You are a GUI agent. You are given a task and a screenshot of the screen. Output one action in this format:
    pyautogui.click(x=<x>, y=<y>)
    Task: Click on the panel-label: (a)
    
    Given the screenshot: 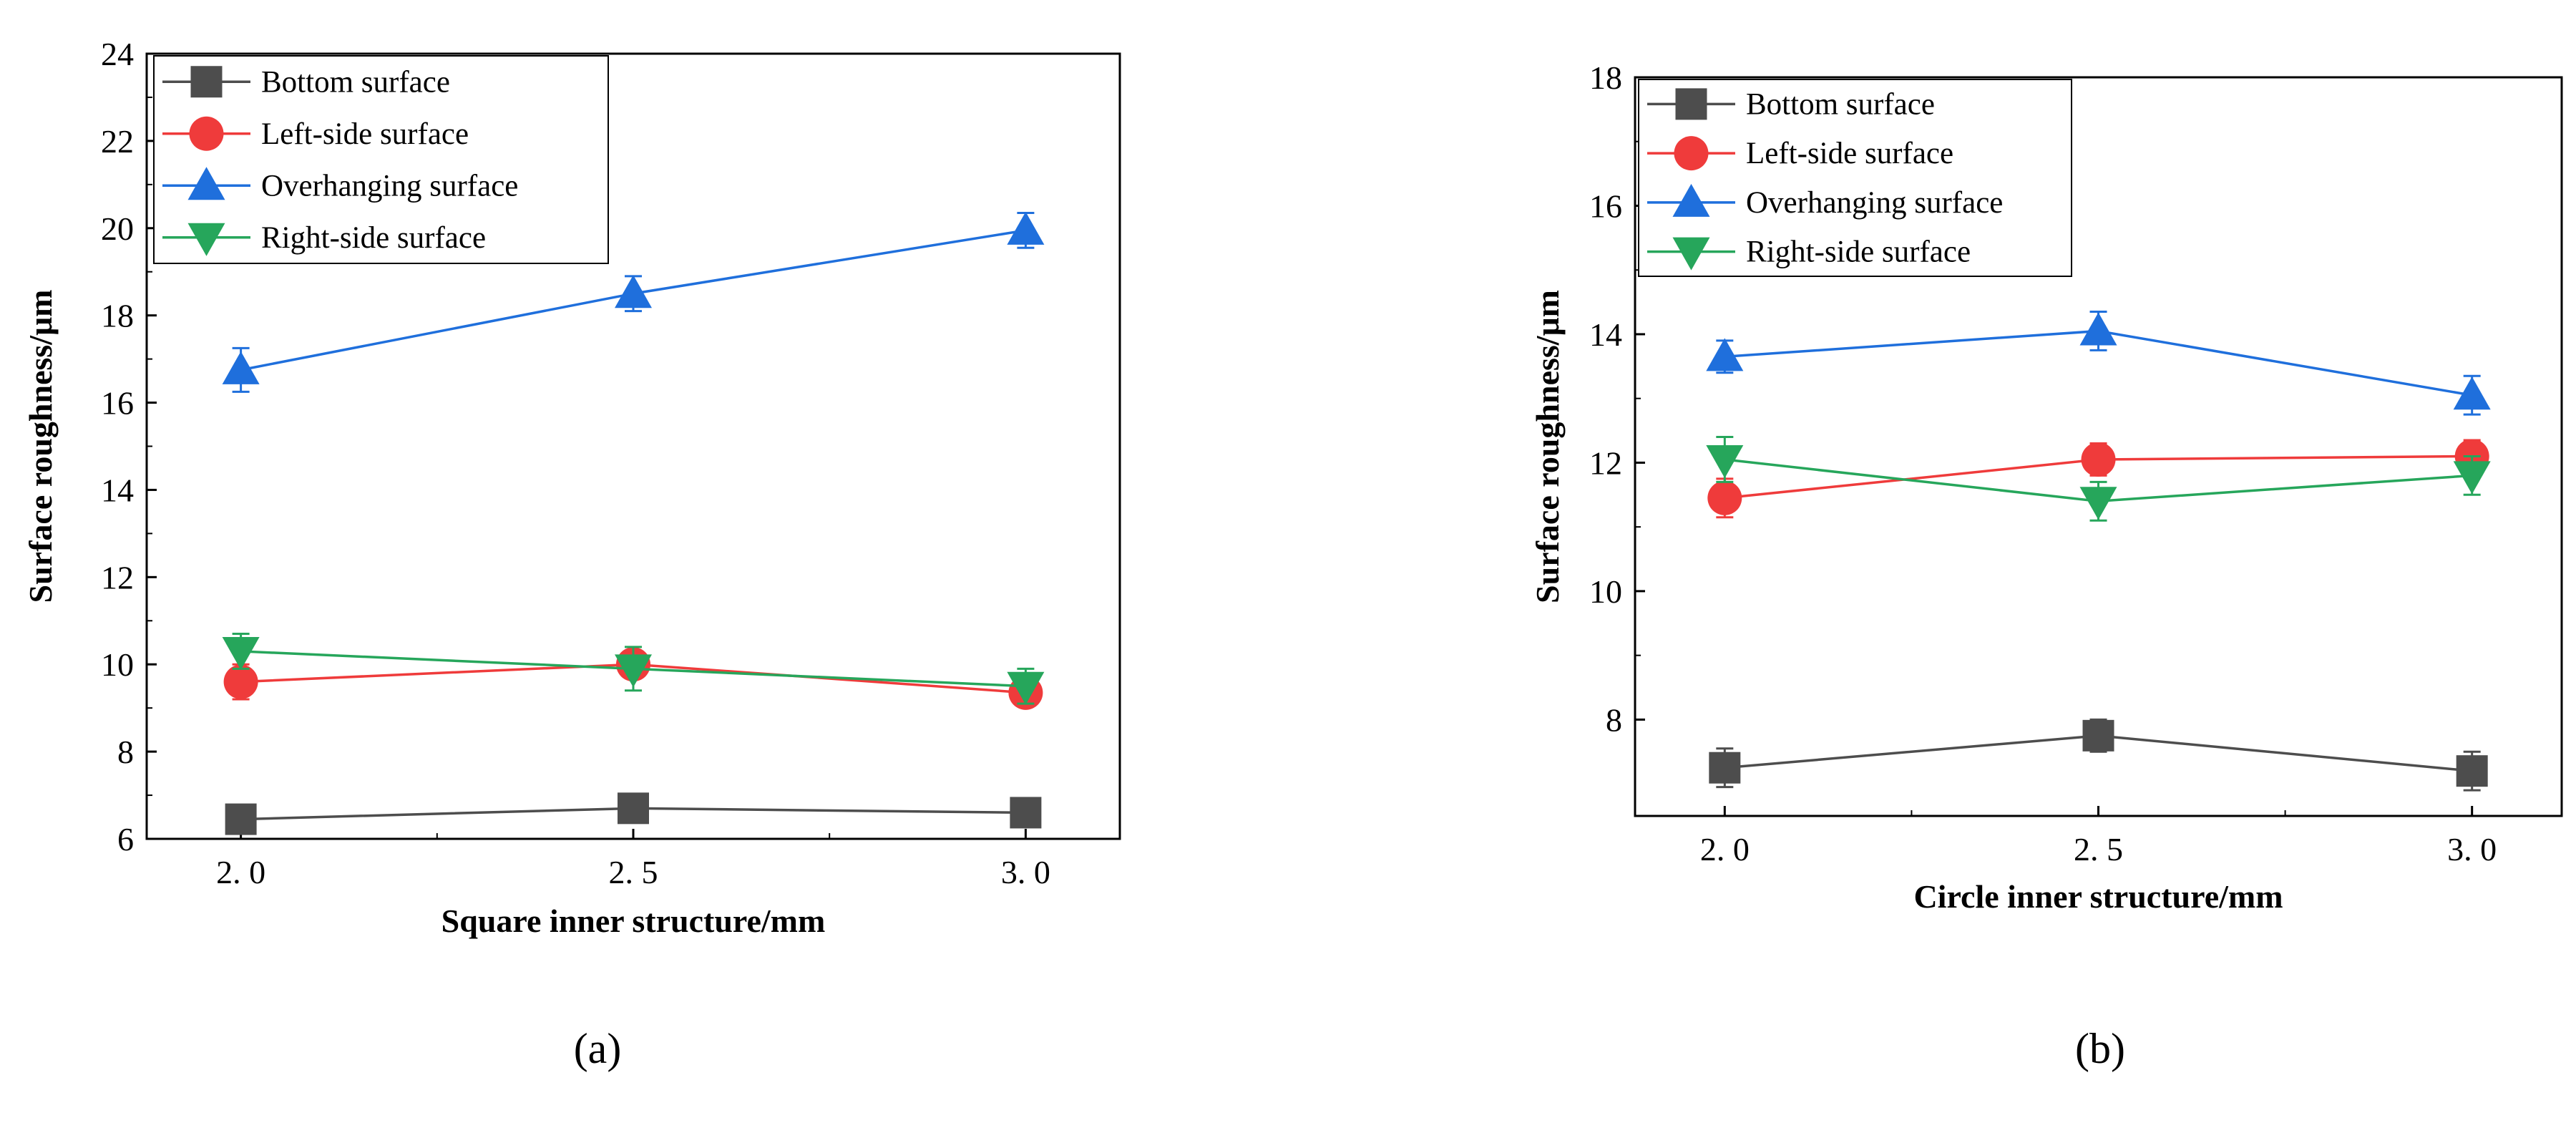 What is the action you would take?
    pyautogui.click(x=598, y=1048)
    